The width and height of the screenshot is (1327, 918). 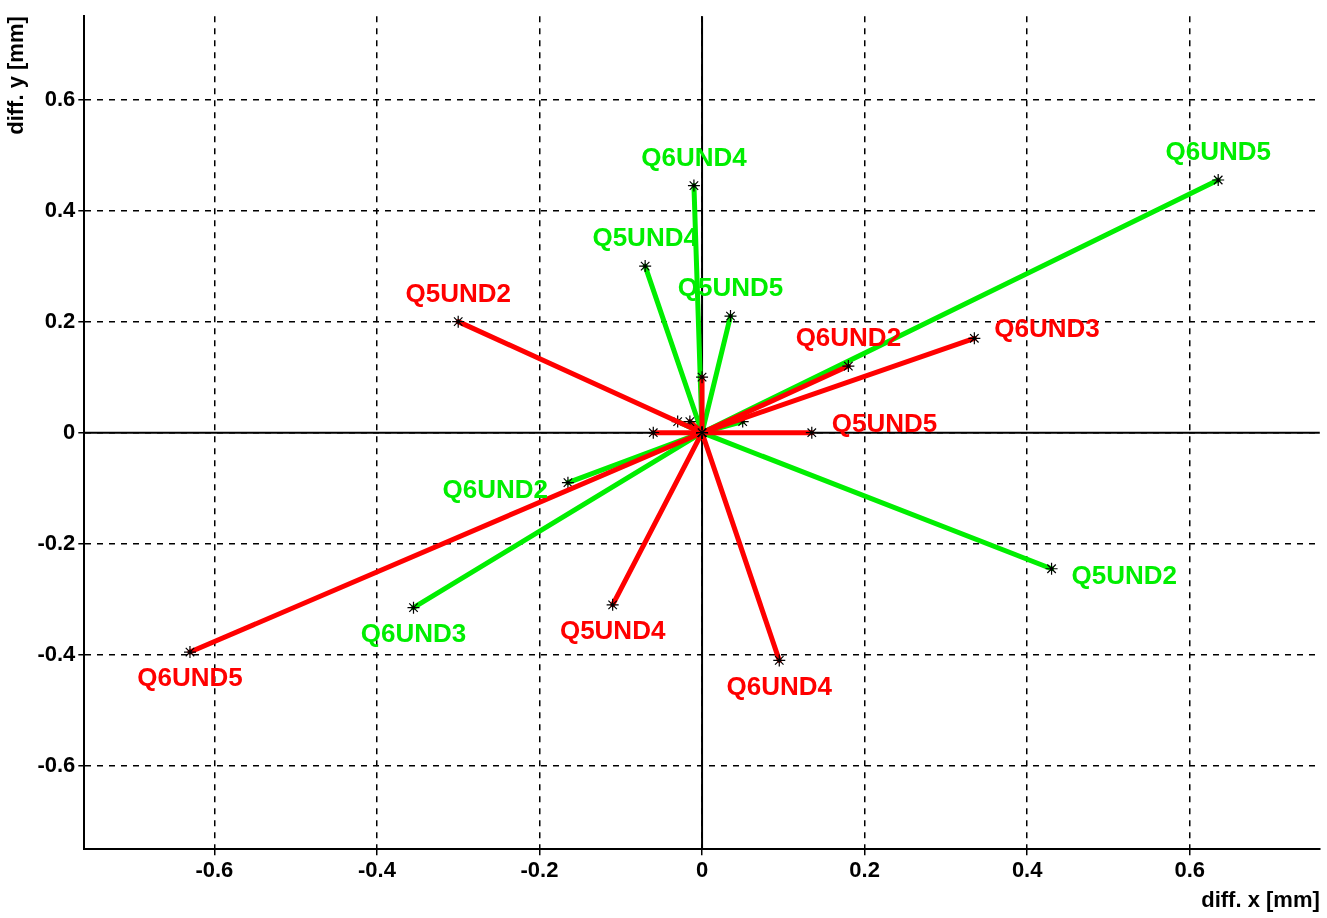 What do you see at coordinates (612, 630) in the screenshot?
I see `series-label: Q5UND4` at bounding box center [612, 630].